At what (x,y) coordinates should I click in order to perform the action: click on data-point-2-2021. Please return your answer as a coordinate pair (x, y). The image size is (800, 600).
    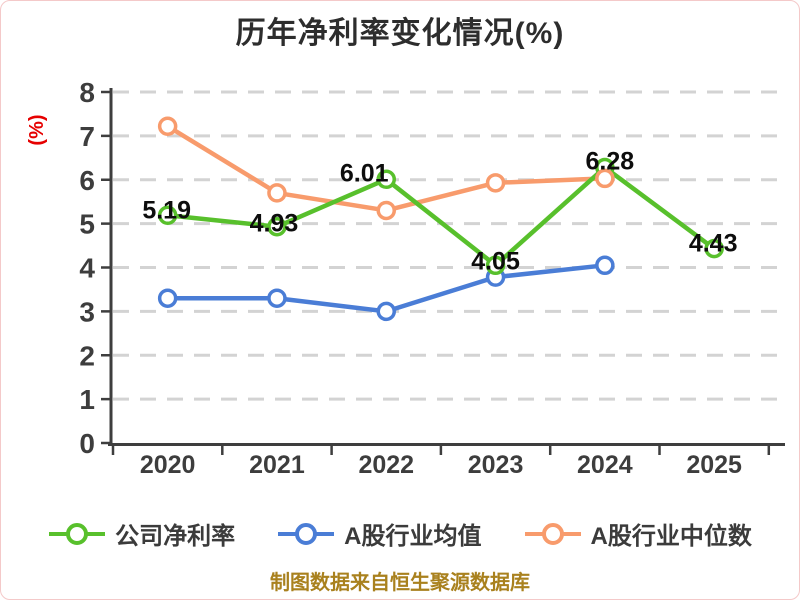
    Looking at the image, I should click on (277, 193).